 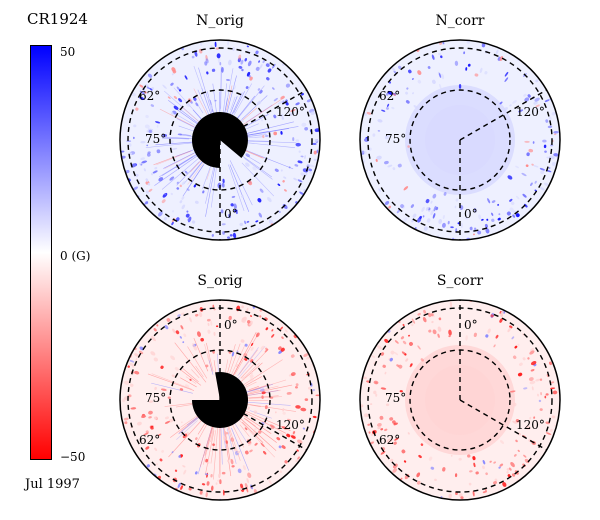 I want to click on colorbar, so click(x=41, y=252).